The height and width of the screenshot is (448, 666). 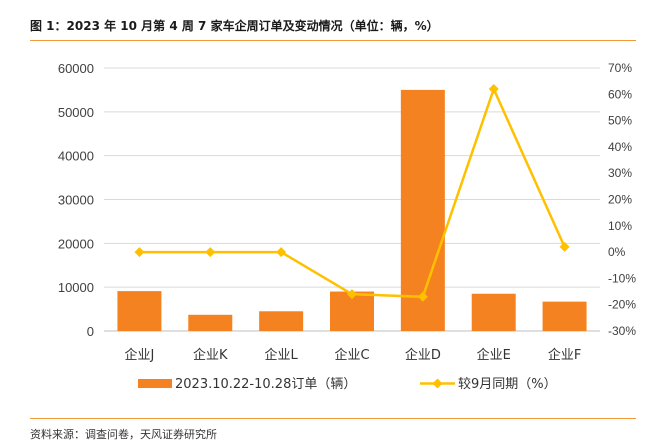 What do you see at coordinates (76, 112) in the screenshot?
I see `y-left-tick-label: 50000` at bounding box center [76, 112].